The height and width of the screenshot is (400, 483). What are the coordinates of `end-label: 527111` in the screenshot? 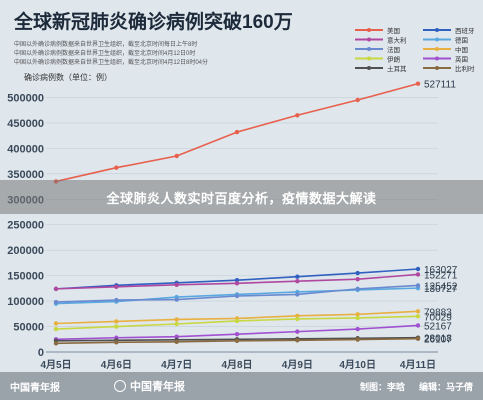 It's located at (440, 85).